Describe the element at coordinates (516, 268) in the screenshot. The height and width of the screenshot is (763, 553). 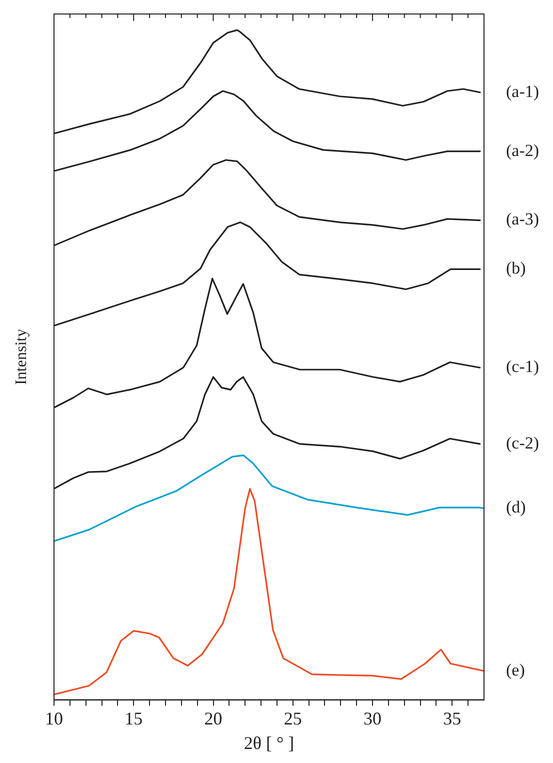
I see `series-label: (b)` at that location.